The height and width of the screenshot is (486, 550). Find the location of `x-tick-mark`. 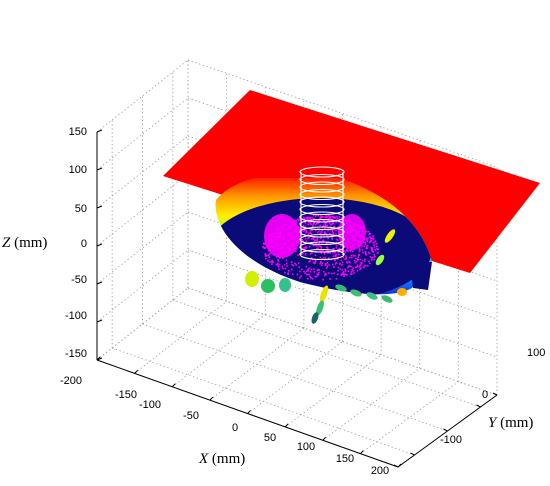

x-tick-mark is located at coordinates (173, 385).